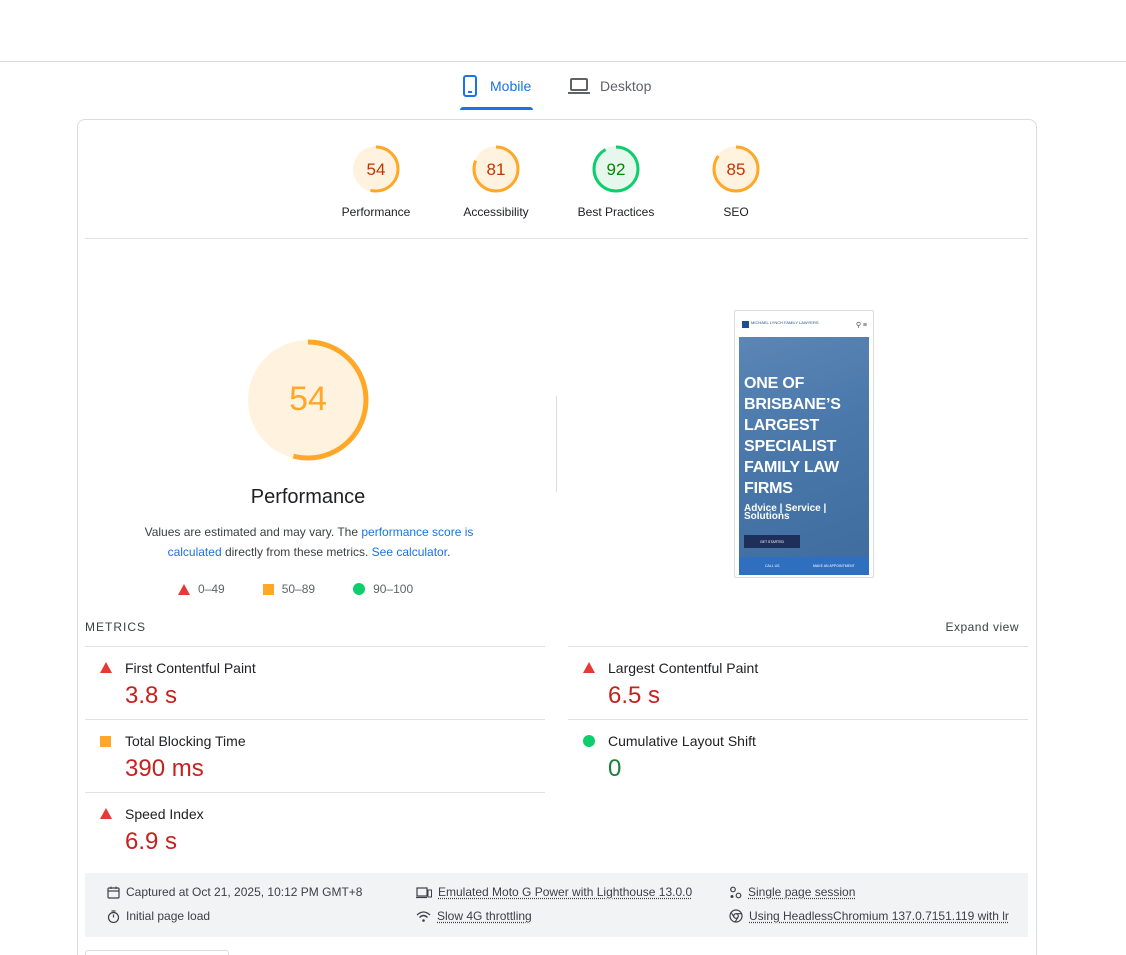 Image resolution: width=1126 pixels, height=955 pixels. Describe the element at coordinates (168, 916) in the screenshot. I see `load-text: Initial page load` at that location.